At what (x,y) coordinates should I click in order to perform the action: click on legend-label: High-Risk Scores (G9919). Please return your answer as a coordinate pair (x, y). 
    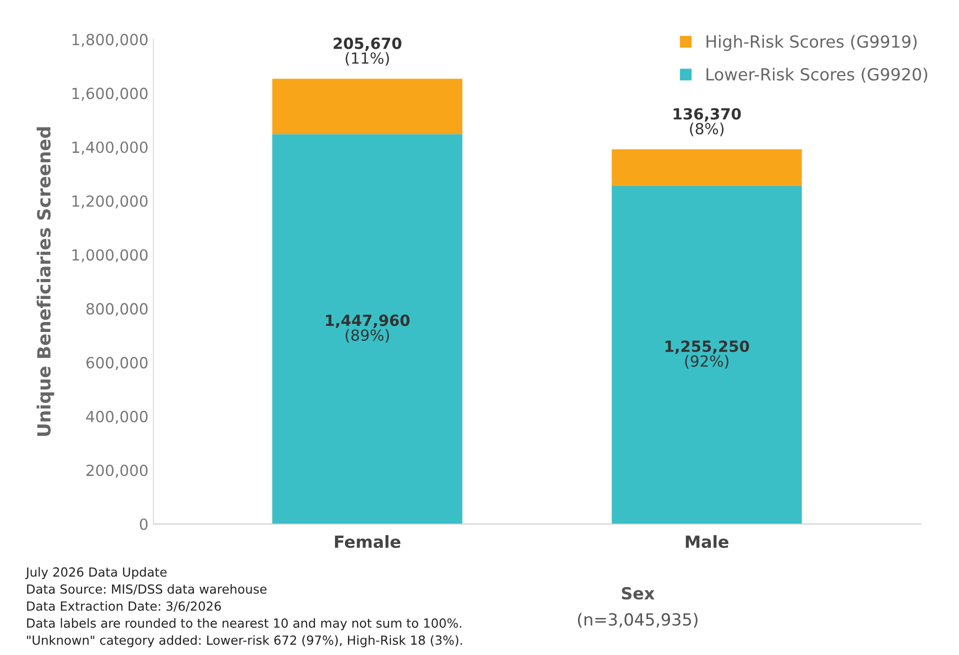
    Looking at the image, I should click on (811, 43).